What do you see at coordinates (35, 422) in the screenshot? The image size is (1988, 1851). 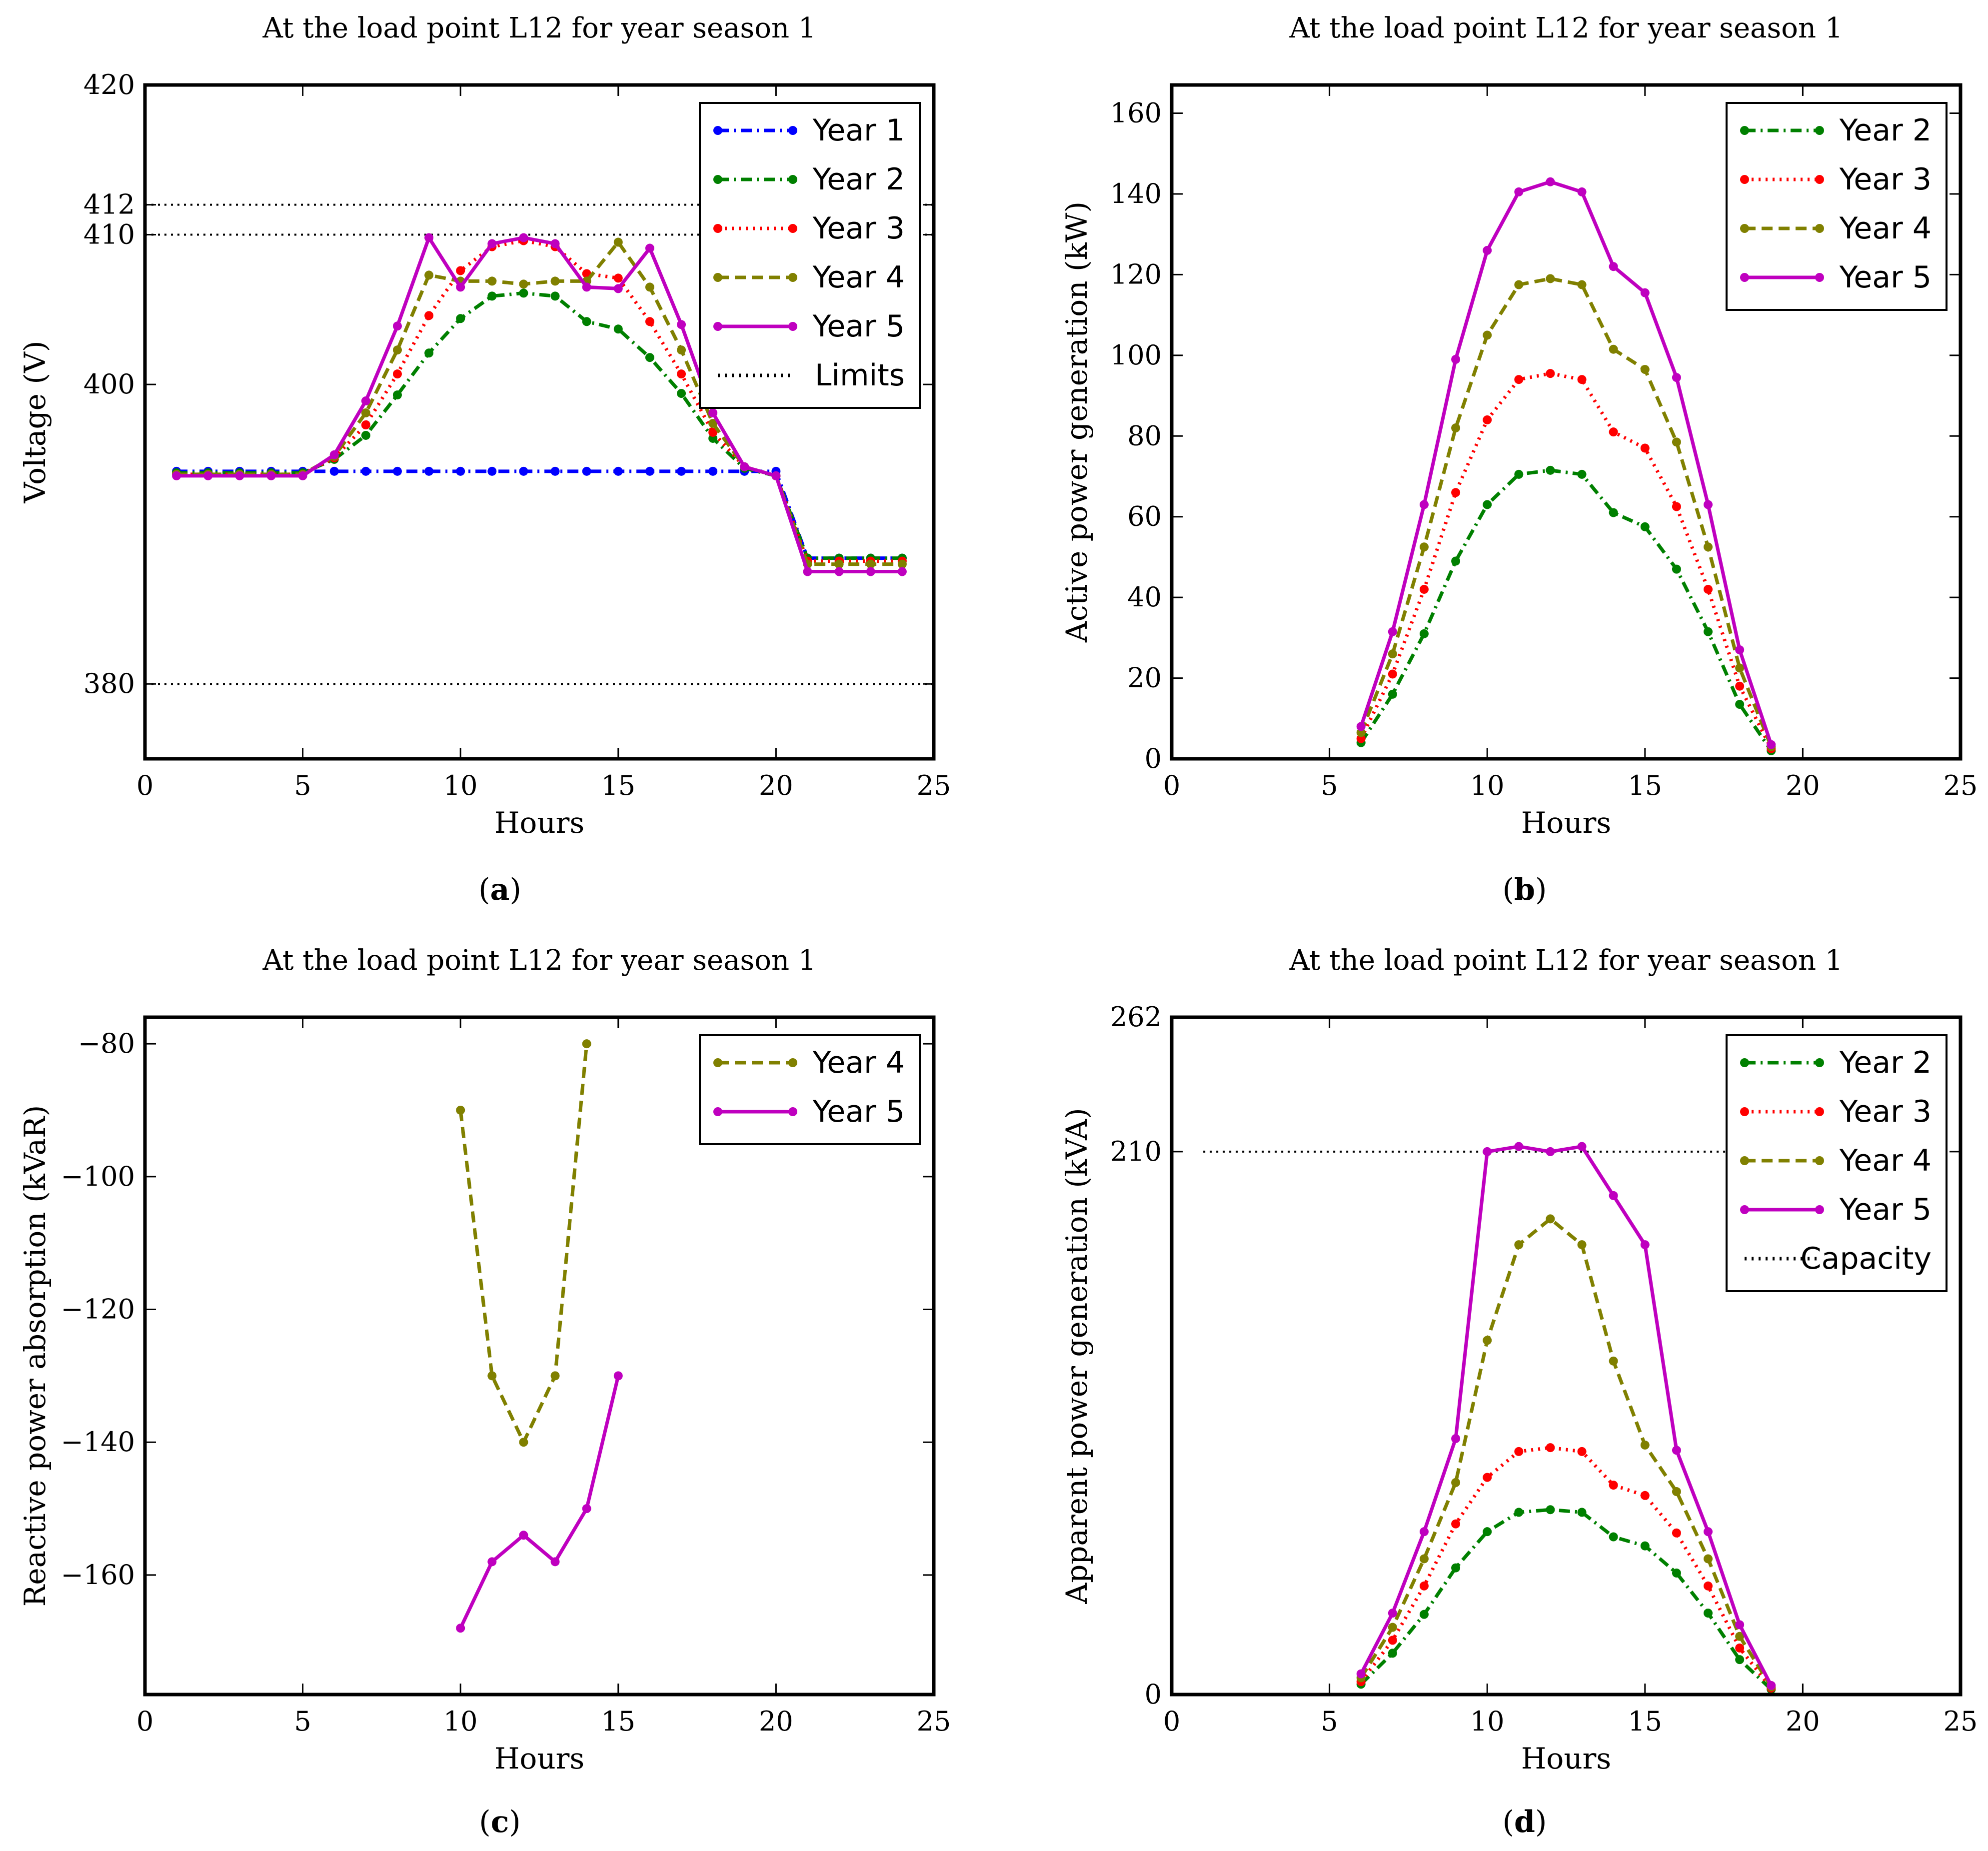 I see `y-axis-label: Voltage (V)` at bounding box center [35, 422].